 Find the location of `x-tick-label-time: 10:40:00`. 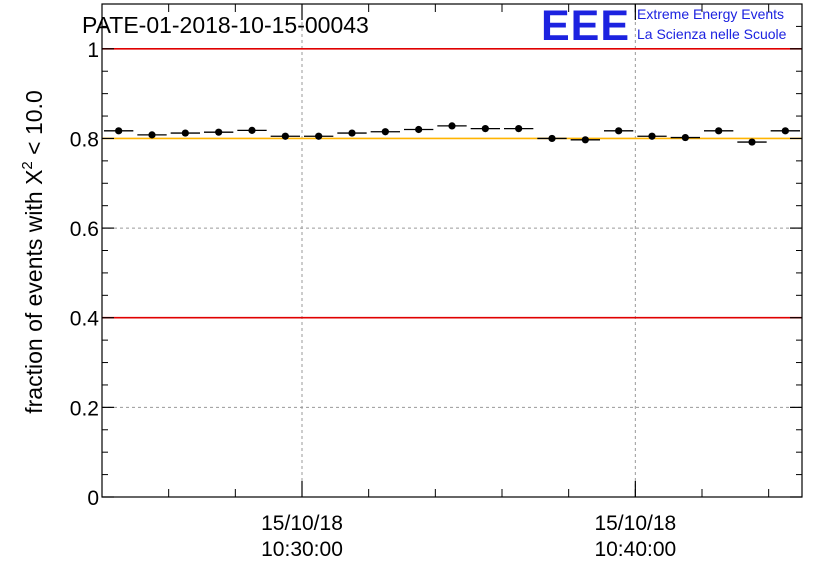

x-tick-label-time: 10:40:00 is located at coordinates (635, 549).